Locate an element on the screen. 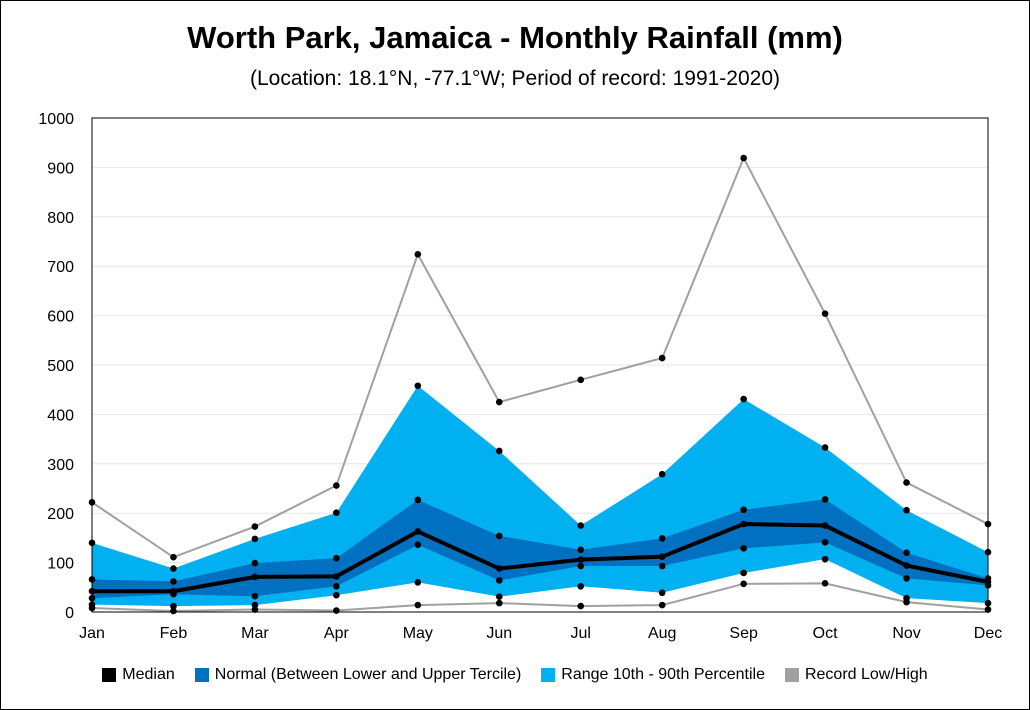 This screenshot has height=710, width=1030. y-tick-label: 800 is located at coordinates (60, 218).